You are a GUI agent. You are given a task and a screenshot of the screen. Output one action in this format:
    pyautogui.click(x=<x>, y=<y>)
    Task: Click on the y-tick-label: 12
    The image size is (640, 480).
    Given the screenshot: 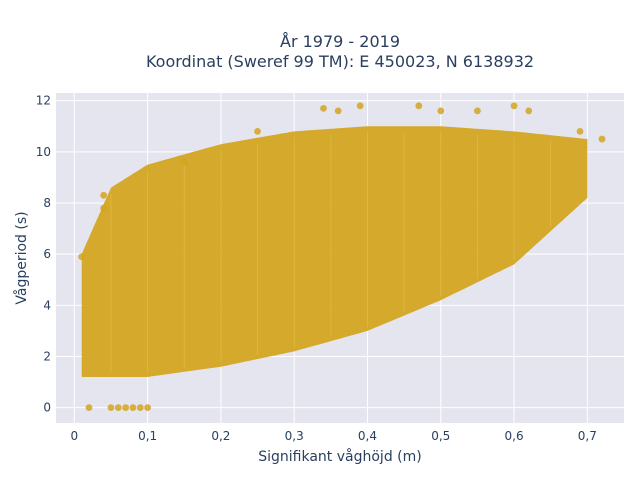 What is the action you would take?
    pyautogui.click(x=43, y=101)
    